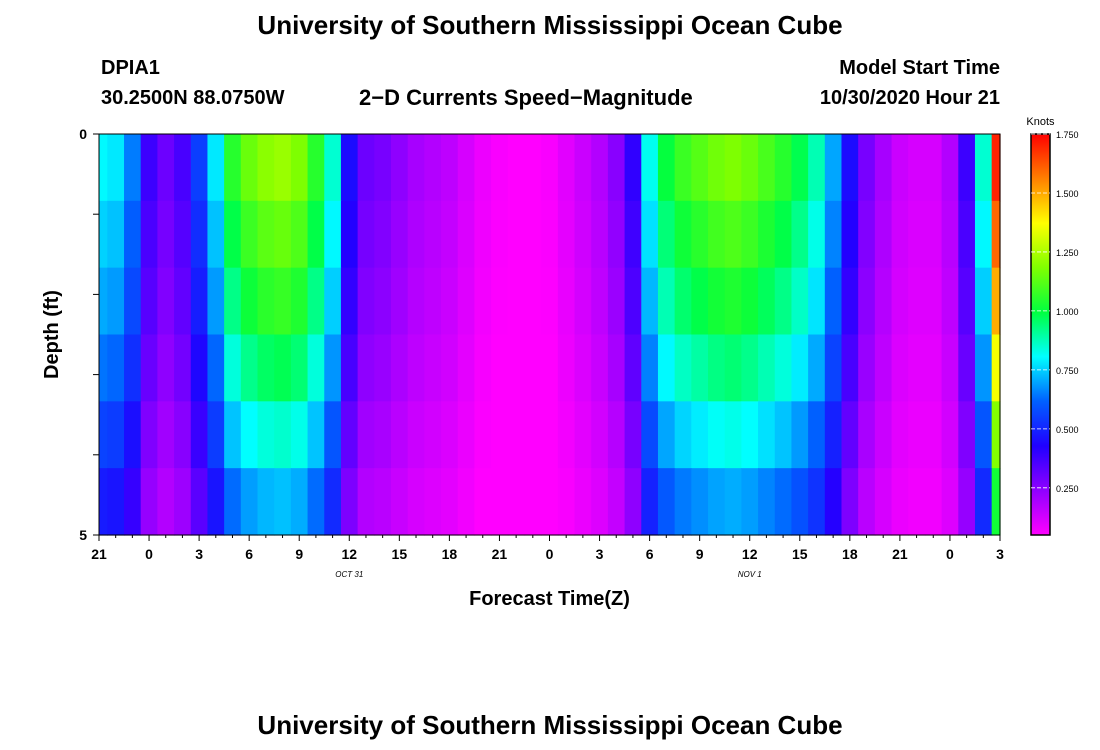 The image size is (1100, 750). Describe the element at coordinates (1067, 253) in the screenshot. I see `colorbar-tick-label: 1.250` at that location.